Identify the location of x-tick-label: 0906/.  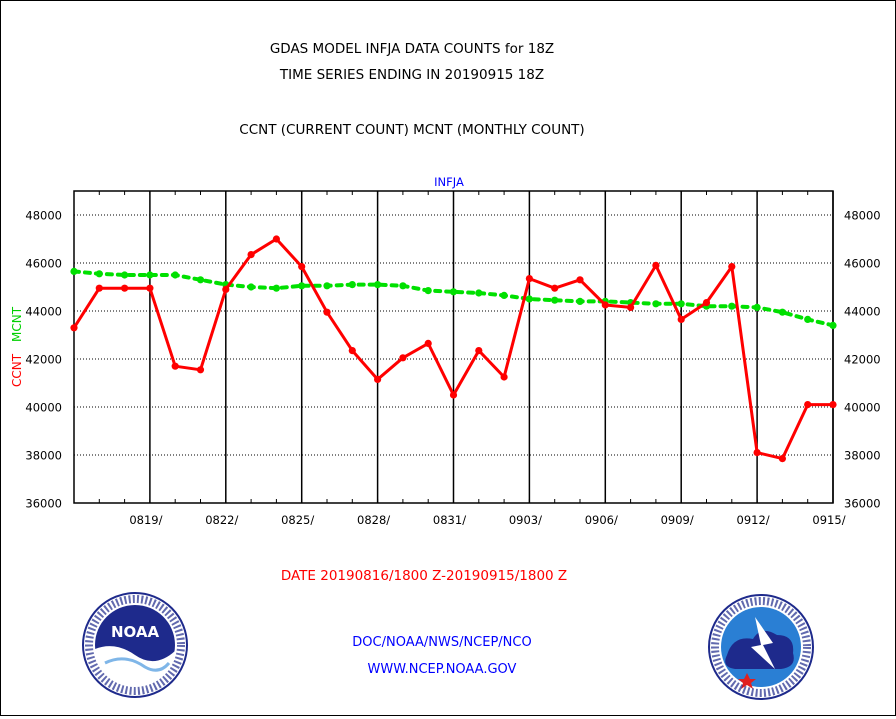
(601, 520).